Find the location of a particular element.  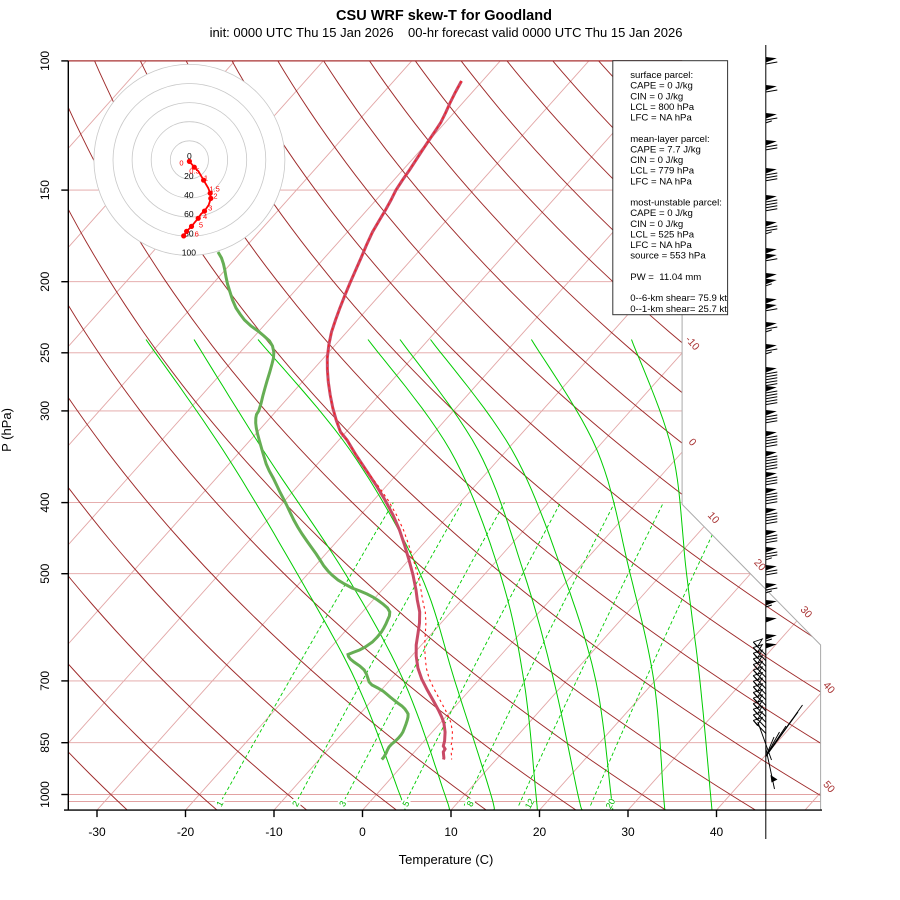

svg-text: 6 is located at coordinates (197, 234).